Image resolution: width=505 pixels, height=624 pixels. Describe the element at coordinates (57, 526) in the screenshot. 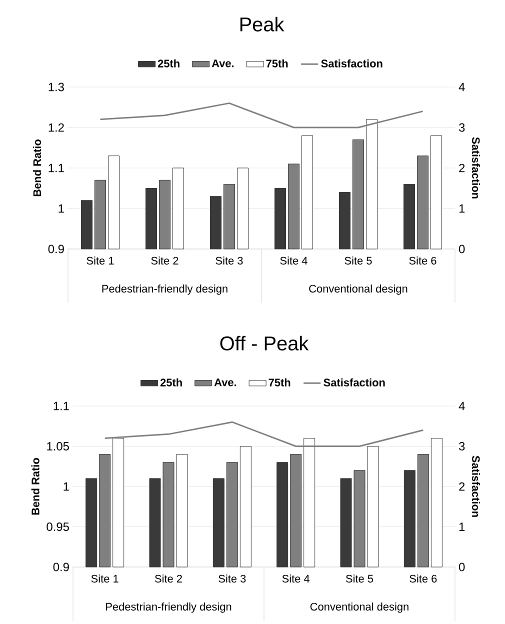

I see `y-tick-label: 0.95` at that location.